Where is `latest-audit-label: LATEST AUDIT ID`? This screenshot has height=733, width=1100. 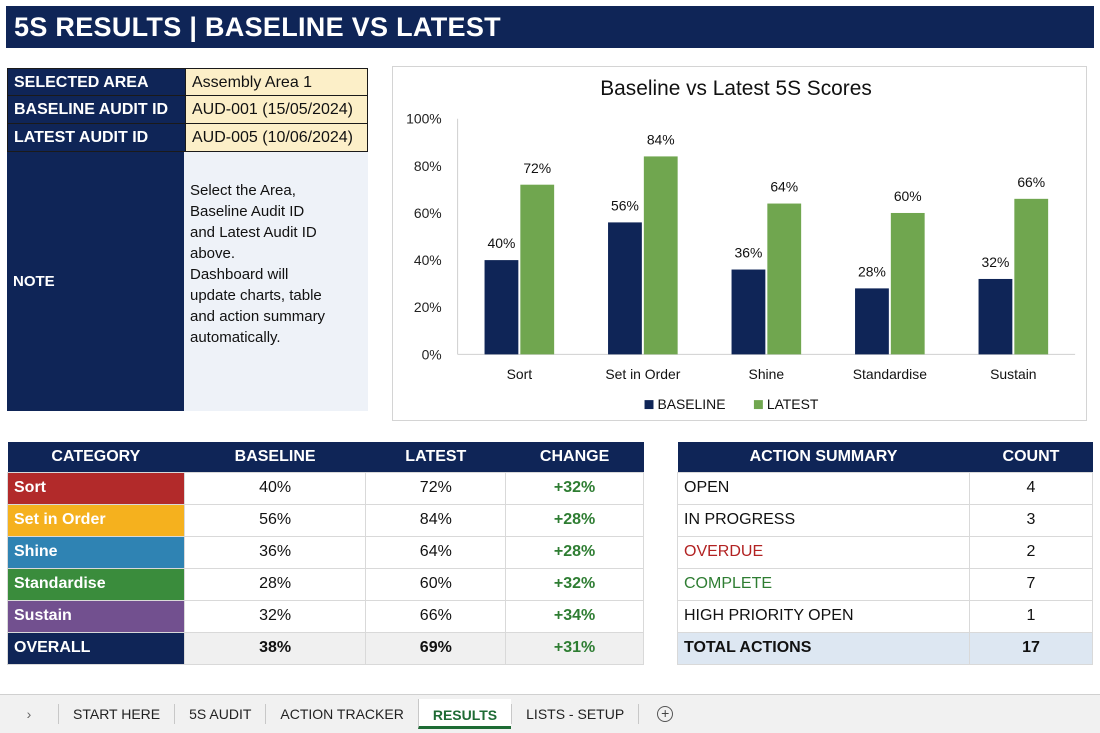 latest-audit-label: LATEST AUDIT ID is located at coordinates (96, 137).